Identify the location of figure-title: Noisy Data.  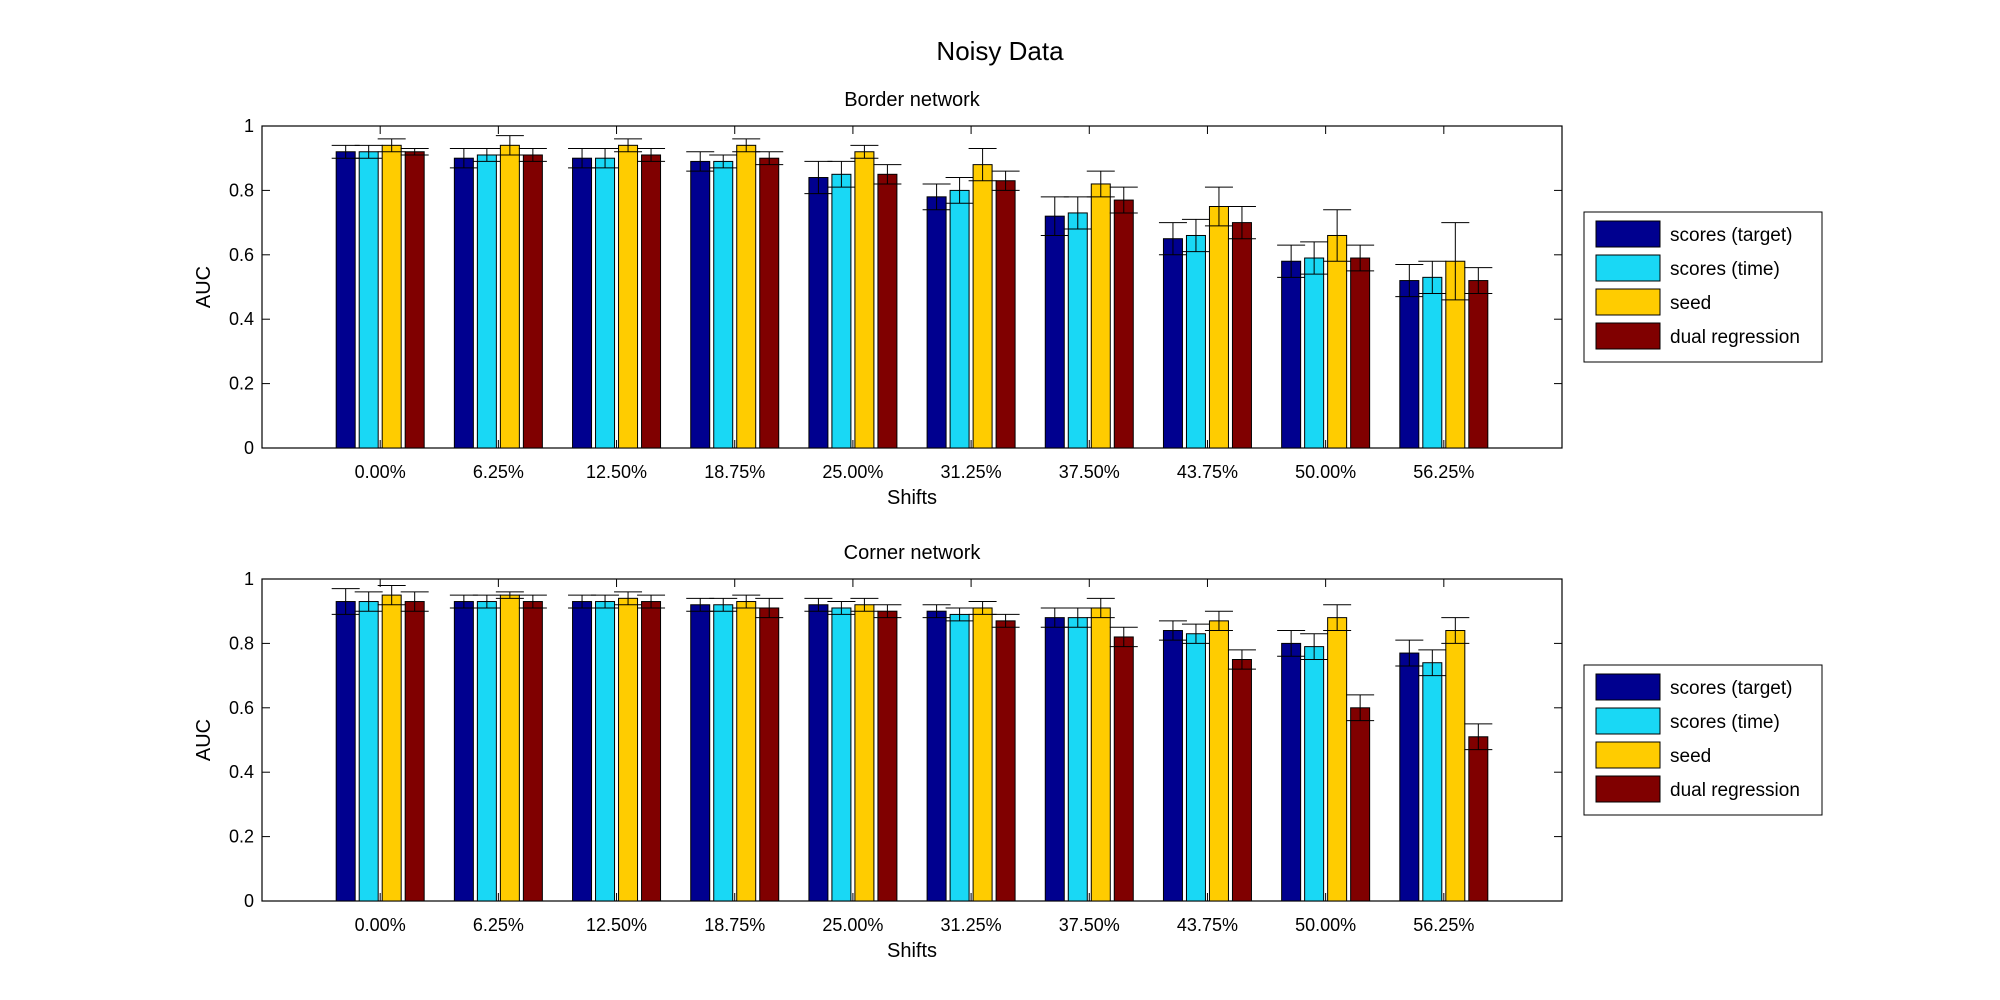
(1000, 51).